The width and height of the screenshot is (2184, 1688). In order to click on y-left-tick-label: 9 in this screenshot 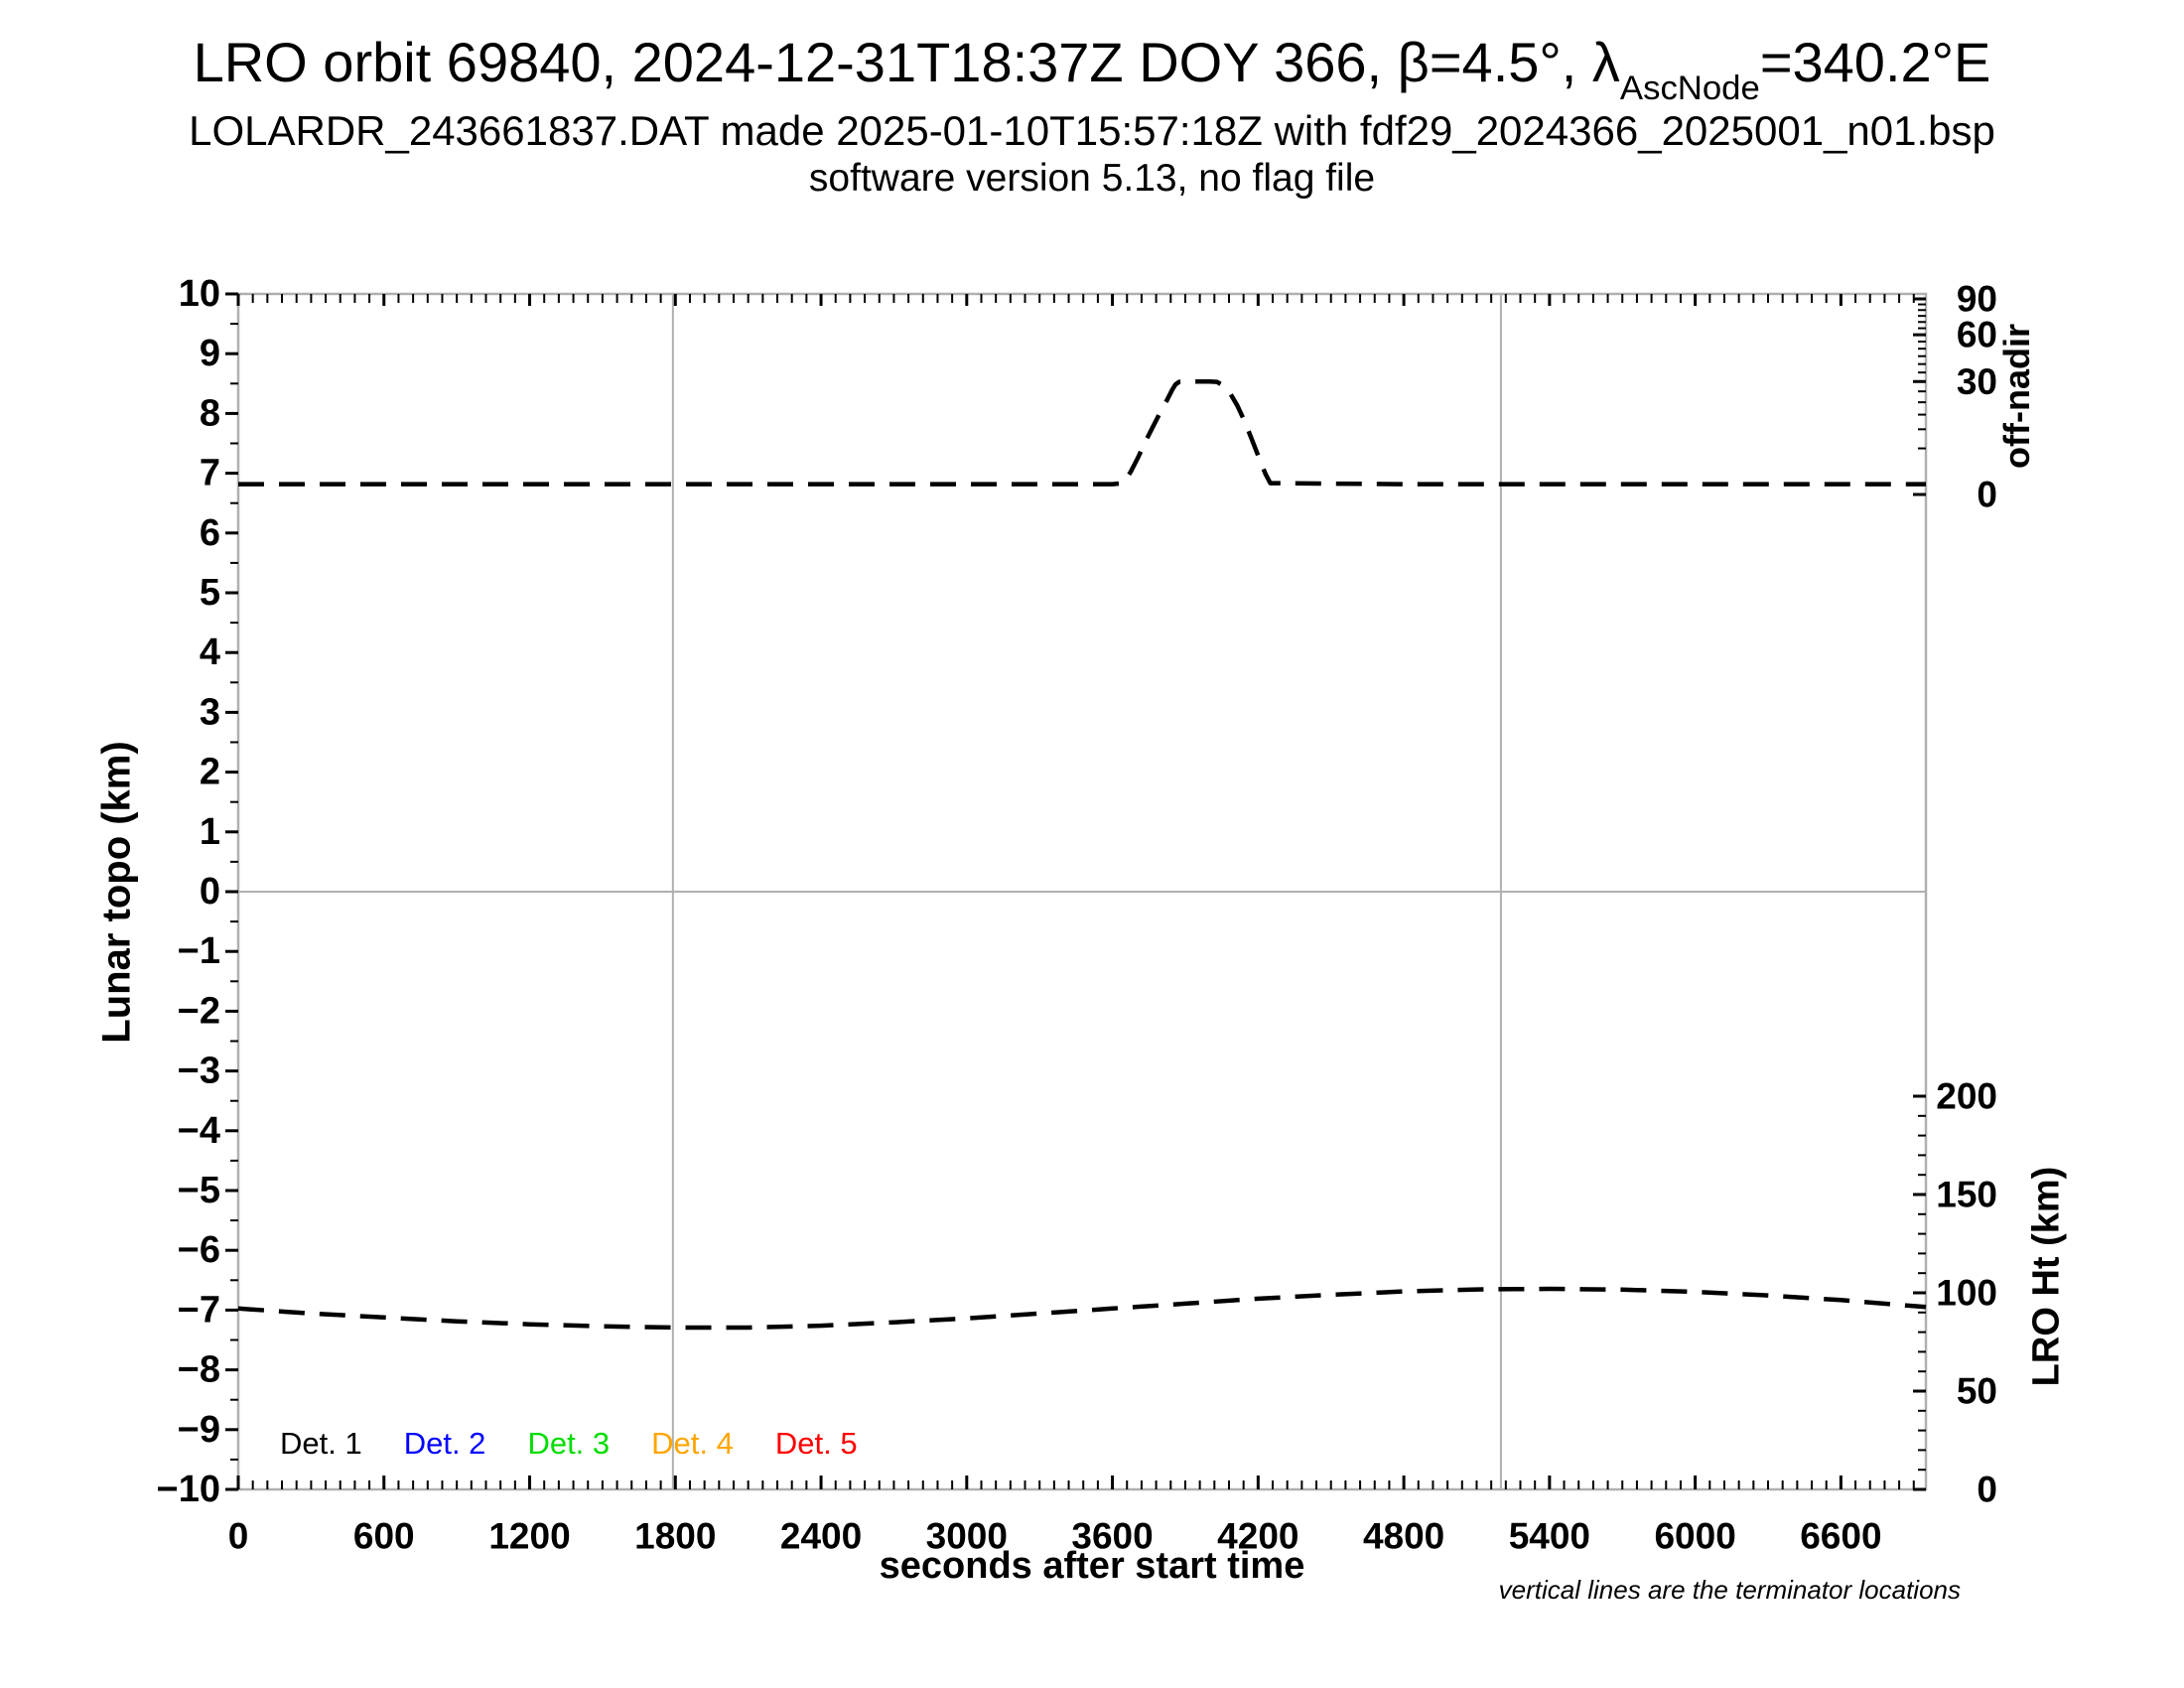, I will do `click(210, 353)`.